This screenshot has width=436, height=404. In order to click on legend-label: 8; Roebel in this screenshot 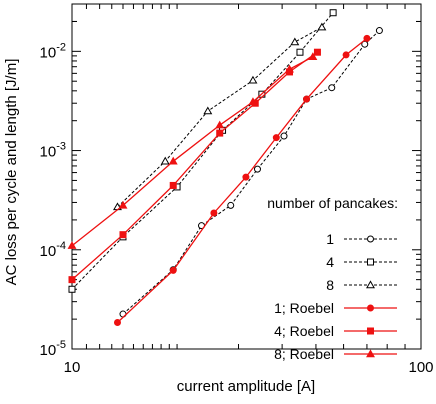, I will do `click(304, 354)`.